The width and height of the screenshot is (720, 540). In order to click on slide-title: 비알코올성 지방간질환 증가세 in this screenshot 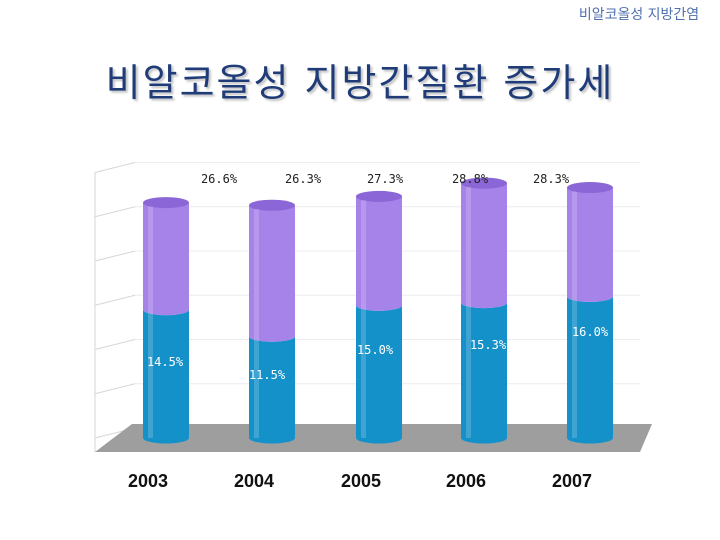, I will do `click(360, 83)`.